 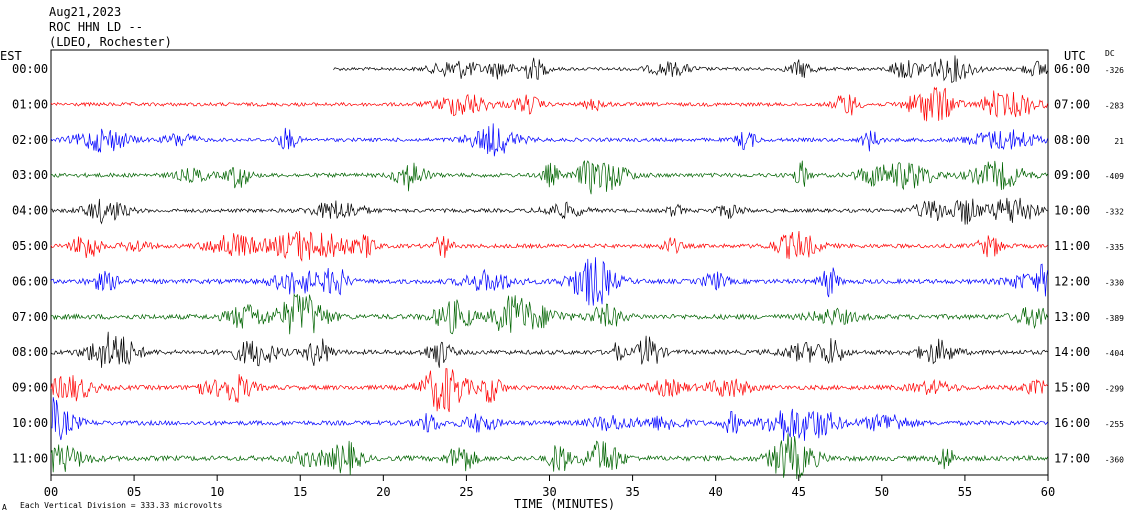 What do you see at coordinates (1114, 70) in the screenshot?
I see `dc-offset-label: -326` at bounding box center [1114, 70].